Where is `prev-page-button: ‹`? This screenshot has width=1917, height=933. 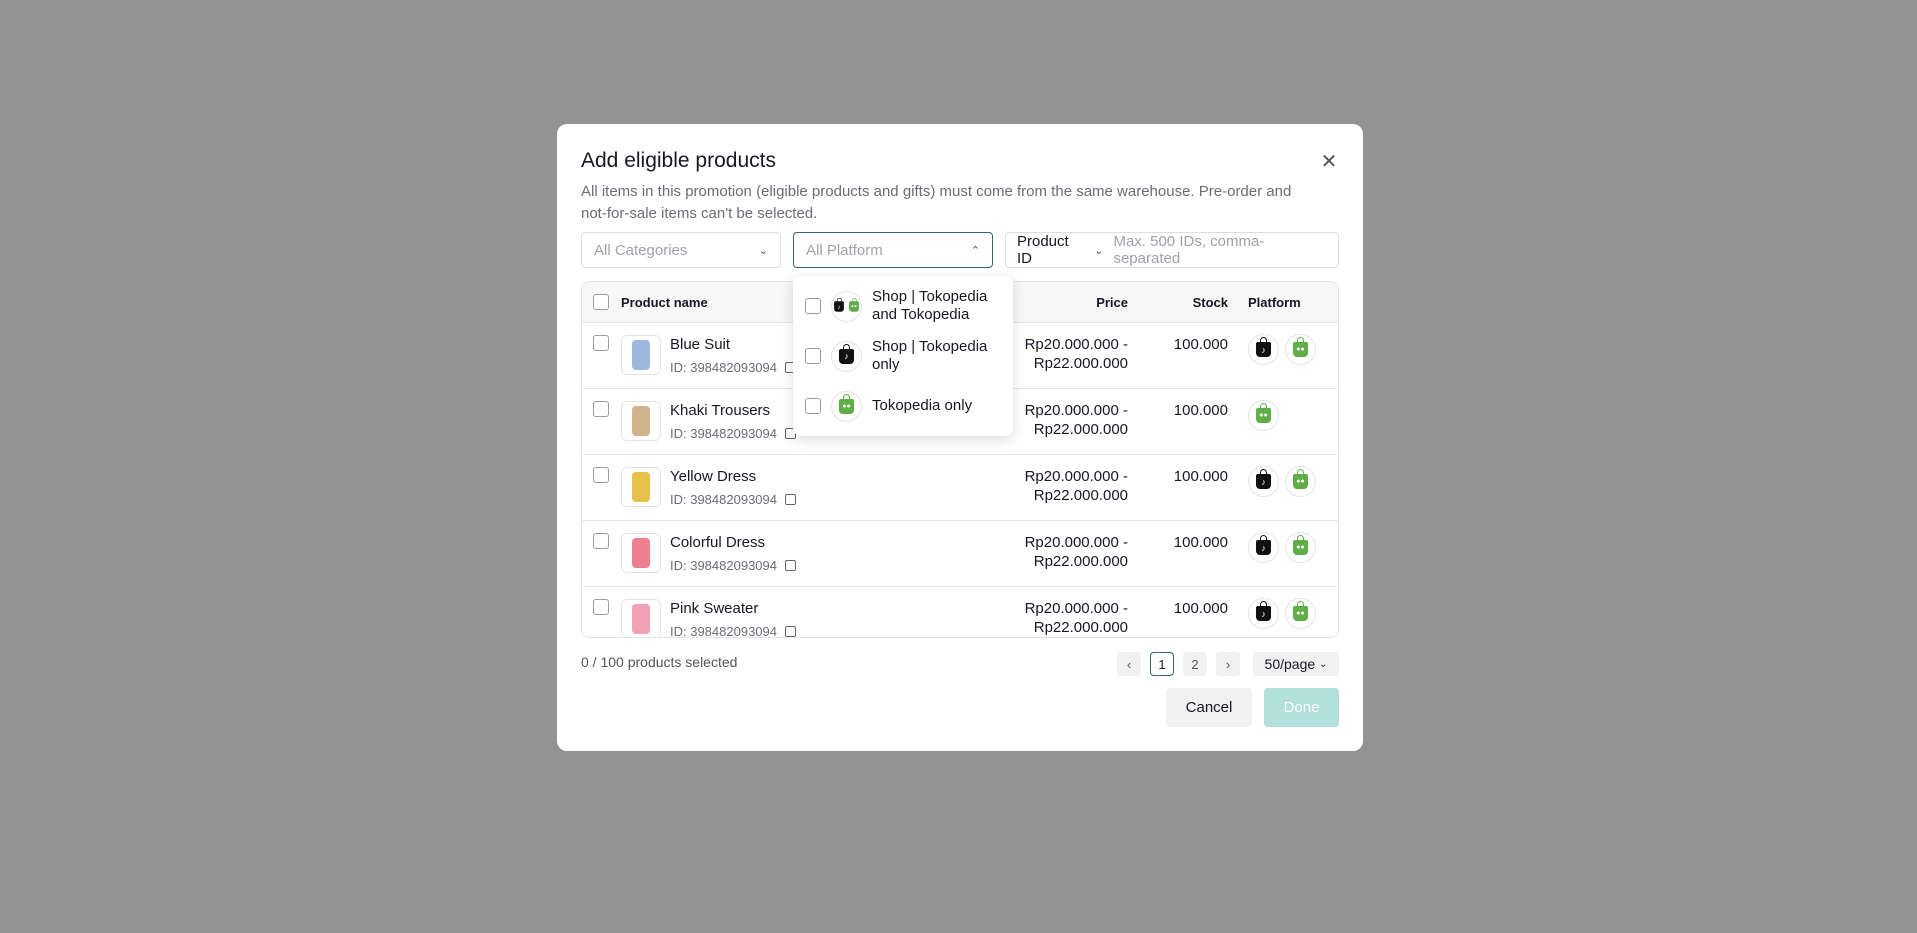 prev-page-button: ‹ is located at coordinates (1129, 664).